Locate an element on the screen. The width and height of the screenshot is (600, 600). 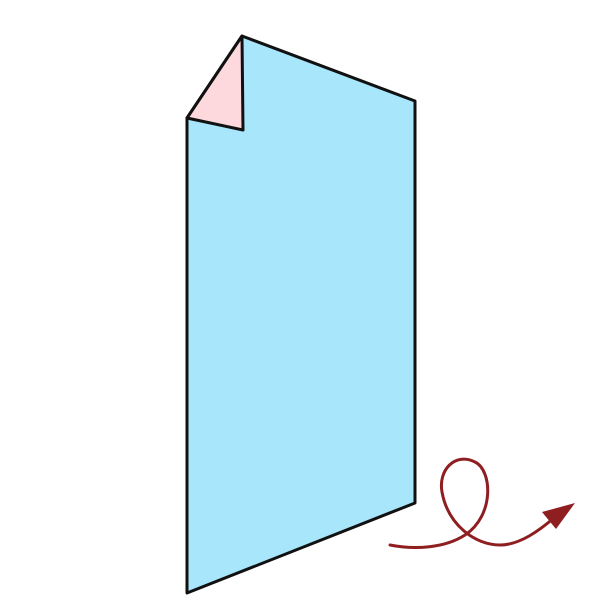
arrow-head is located at coordinates (558, 516).